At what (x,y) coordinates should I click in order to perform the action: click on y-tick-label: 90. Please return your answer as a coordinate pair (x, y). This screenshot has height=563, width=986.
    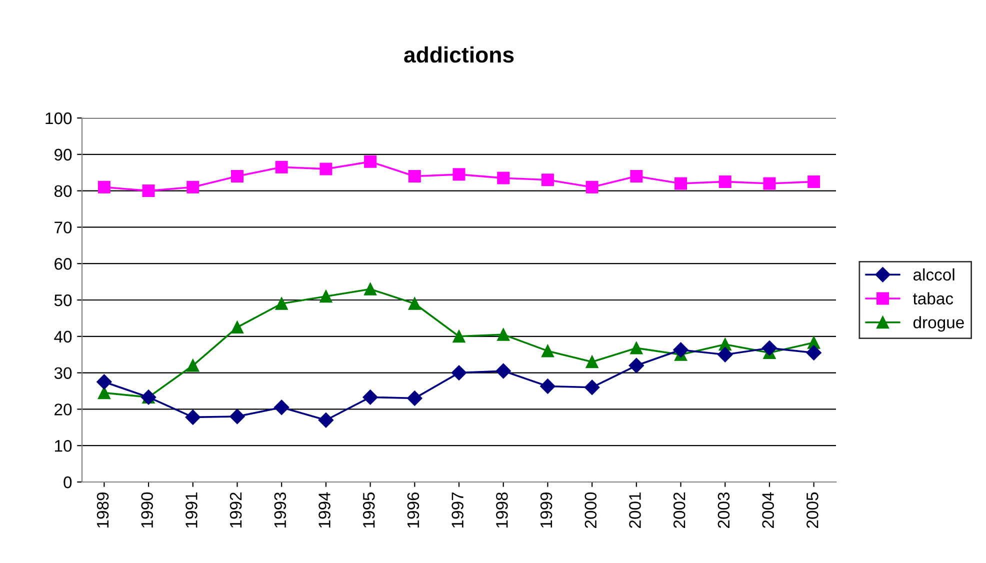
    Looking at the image, I should click on (63, 154).